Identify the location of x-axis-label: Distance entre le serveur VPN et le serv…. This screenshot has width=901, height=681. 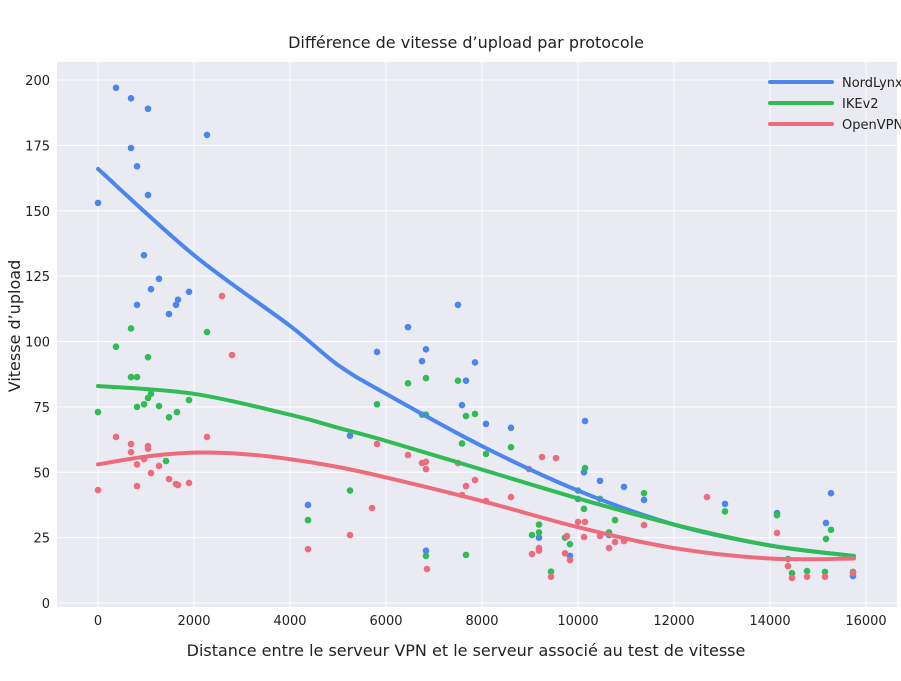
(466, 650).